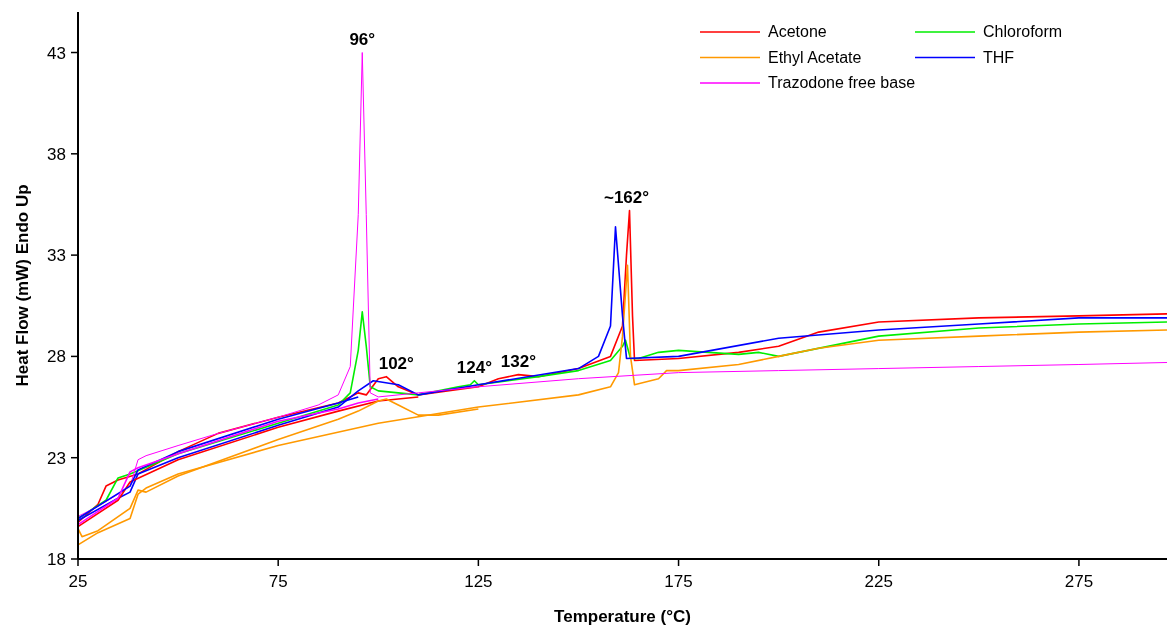 This screenshot has width=1167, height=630. What do you see at coordinates (56, 256) in the screenshot?
I see `y-tick-label: 33` at bounding box center [56, 256].